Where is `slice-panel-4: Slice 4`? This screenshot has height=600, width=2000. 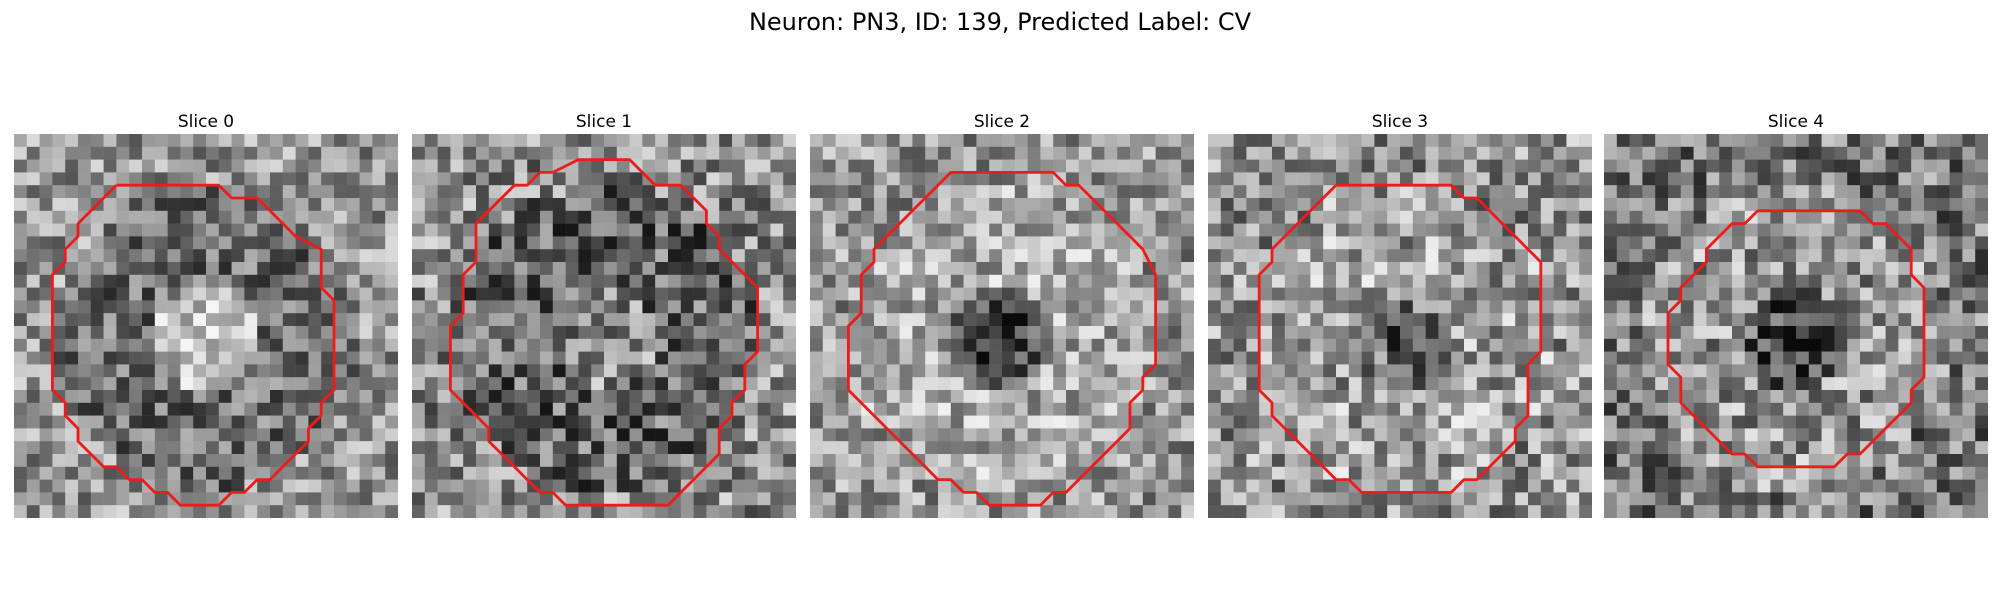 slice-panel-4: Slice 4 is located at coordinates (1796, 315).